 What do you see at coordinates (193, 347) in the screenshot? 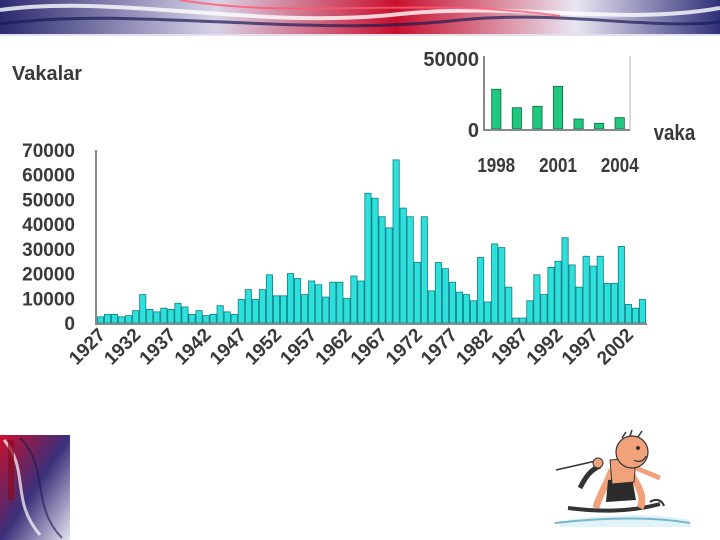
I see `main-x-tick-label: 1942` at bounding box center [193, 347].